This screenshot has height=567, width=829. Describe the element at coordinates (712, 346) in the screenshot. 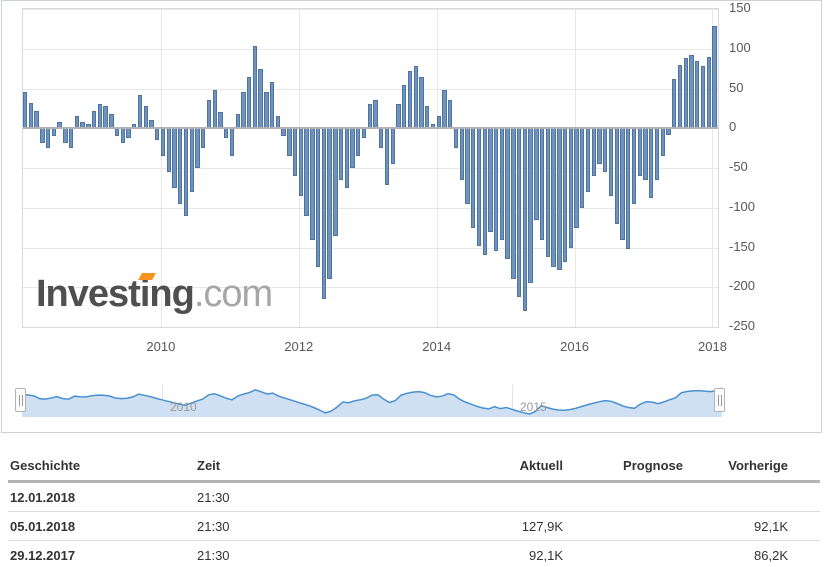

I see `x-tick-label: 2018` at that location.